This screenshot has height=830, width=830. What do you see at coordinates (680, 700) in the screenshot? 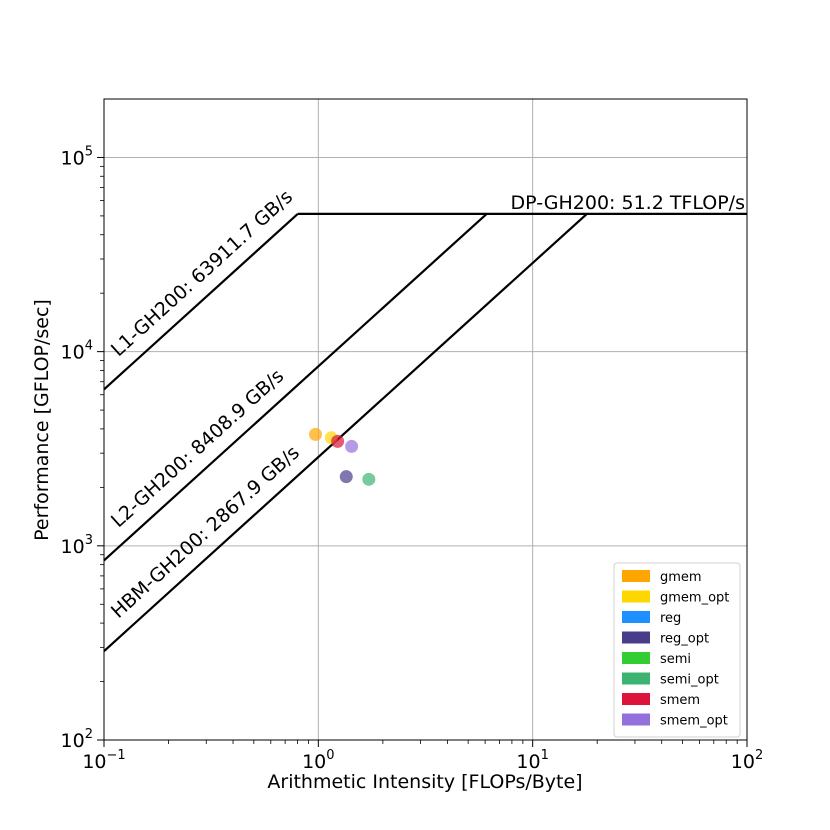
I see `legend-label: smem` at bounding box center [680, 700].